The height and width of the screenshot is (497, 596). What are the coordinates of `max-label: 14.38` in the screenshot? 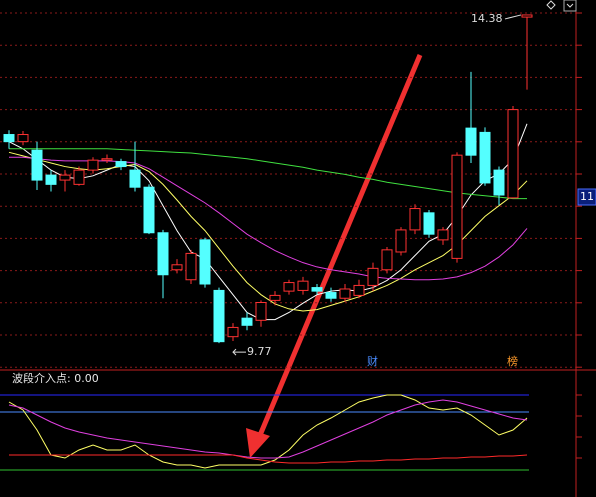 It's located at (487, 18).